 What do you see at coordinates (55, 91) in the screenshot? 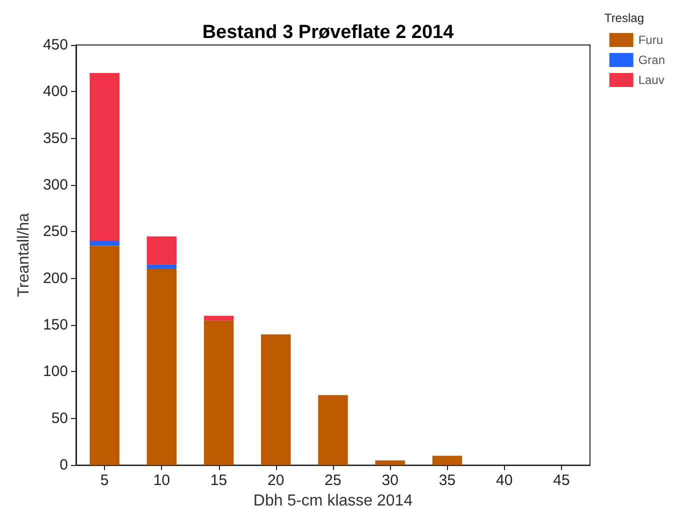
I see `y-tick-label: 400` at bounding box center [55, 91].